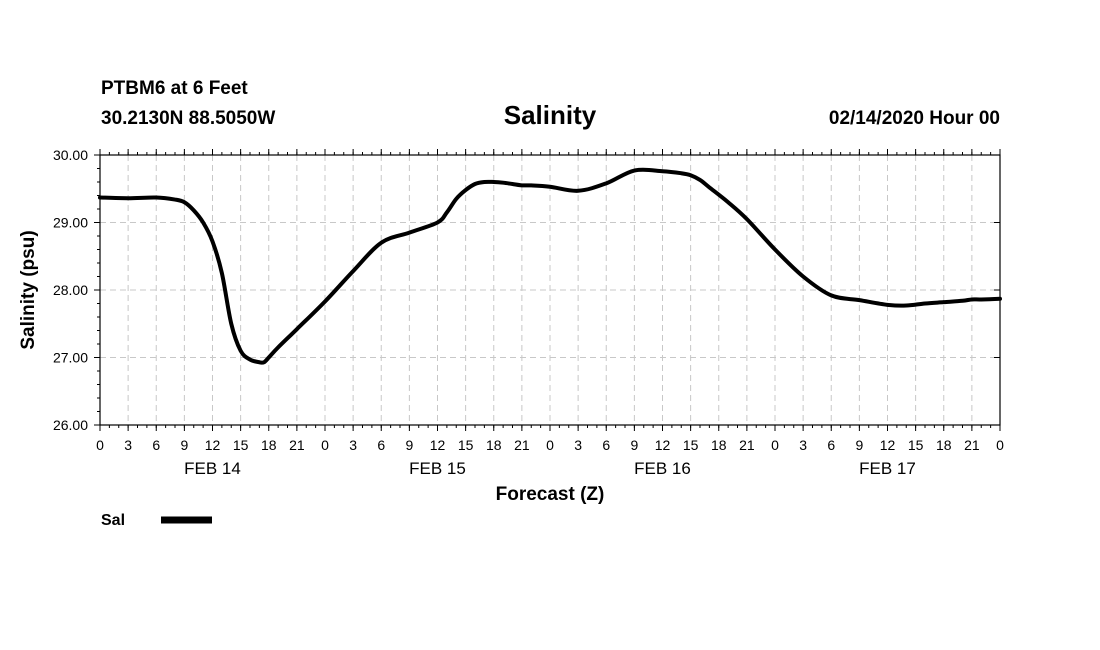  I want to click on y-tick-label: 28.00, so click(70, 290).